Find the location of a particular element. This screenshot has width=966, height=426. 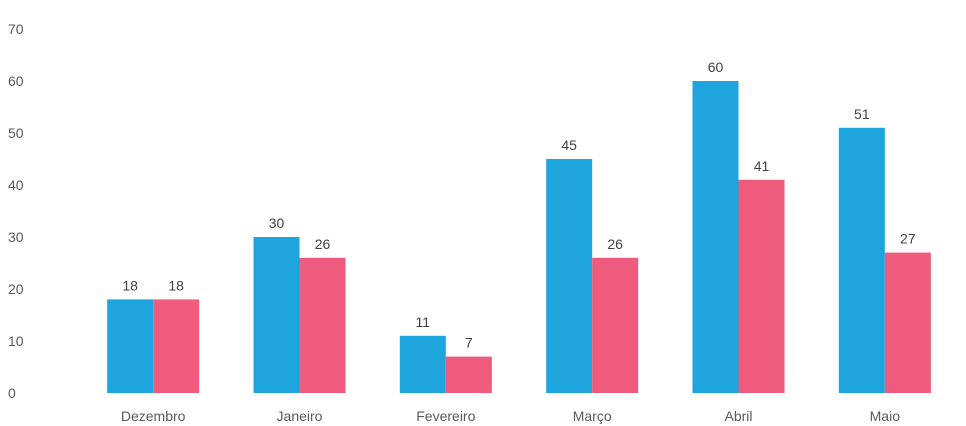

x-axis: Dezembro Janeiro Fevereiro Março Abril Maio is located at coordinates (510, 416).